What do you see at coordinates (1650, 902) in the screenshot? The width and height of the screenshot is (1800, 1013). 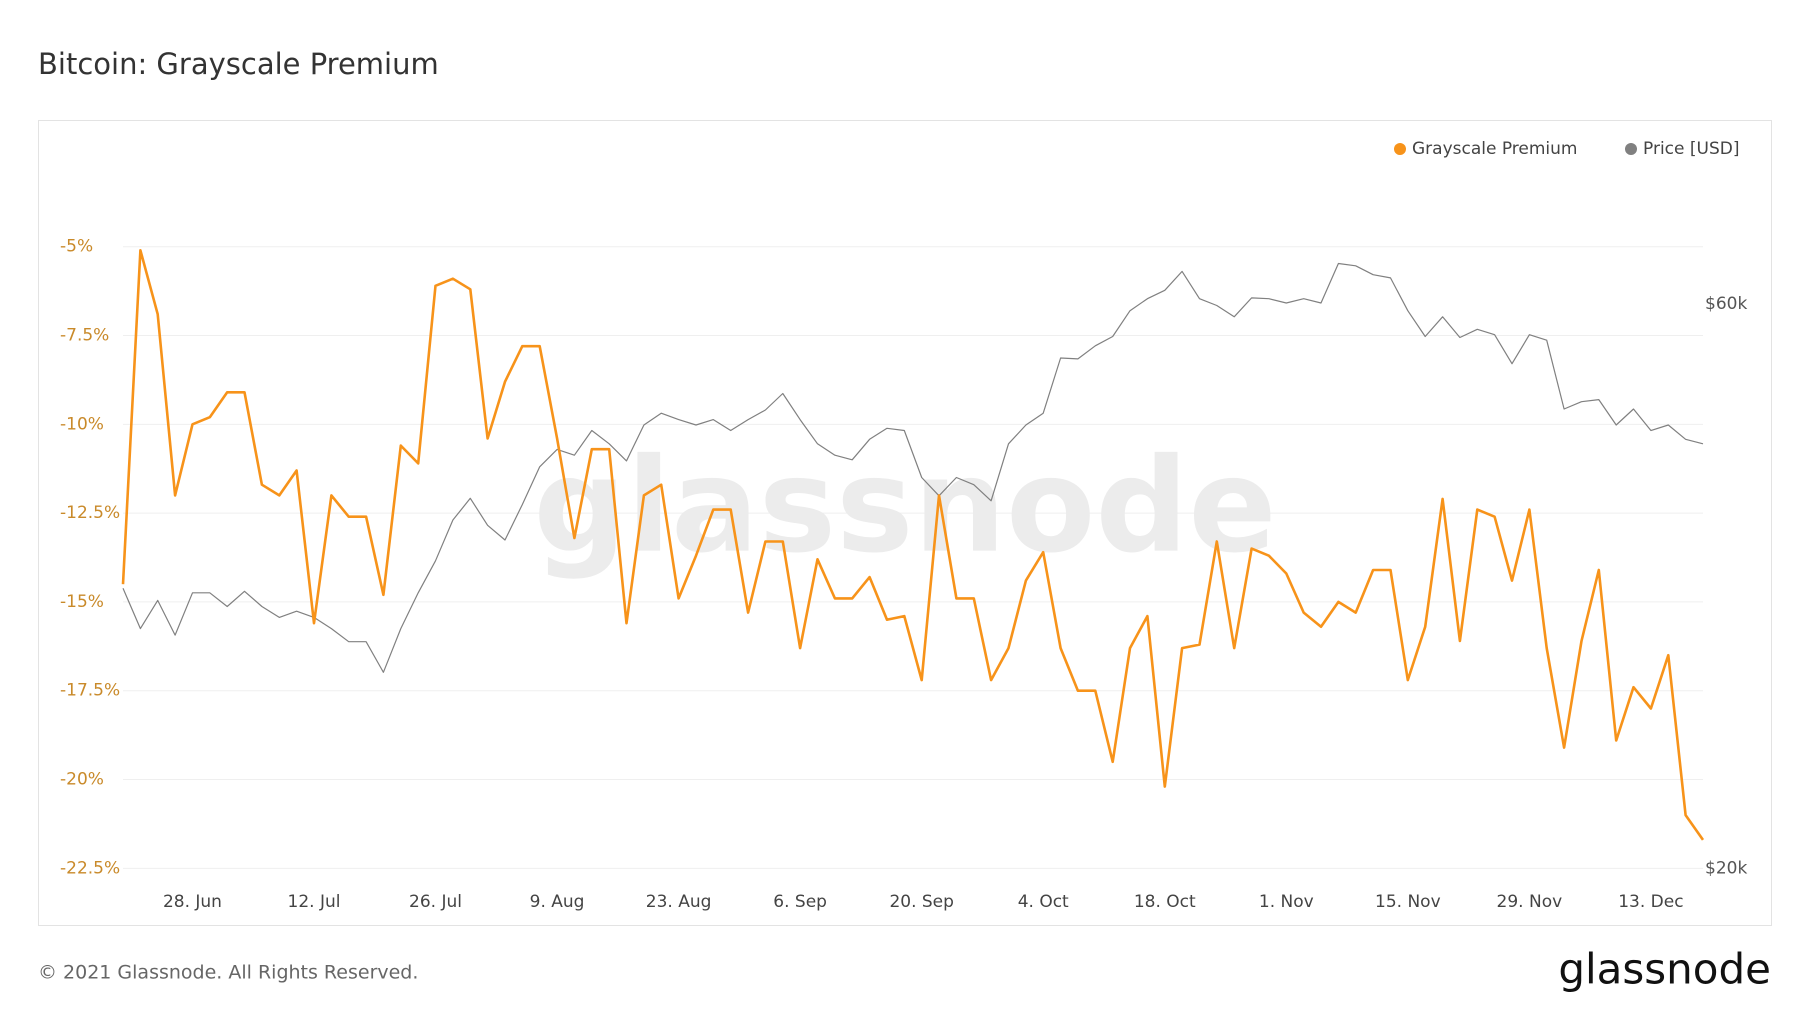 I see `x-tick-label: 13. Dec` at bounding box center [1650, 902].